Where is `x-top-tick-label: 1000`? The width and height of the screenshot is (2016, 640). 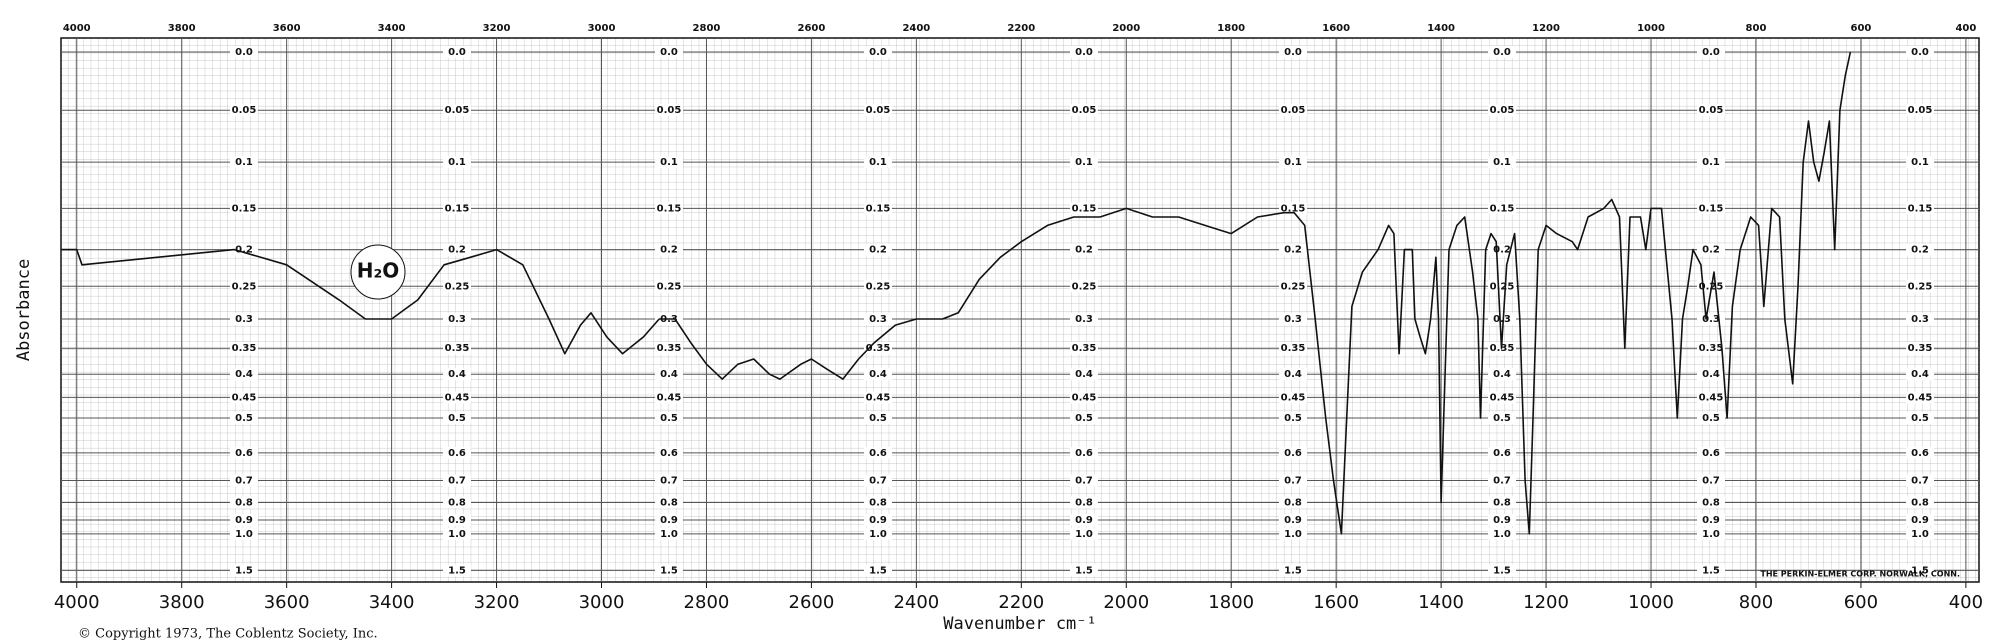
x-top-tick-label: 1000 is located at coordinates (1651, 28).